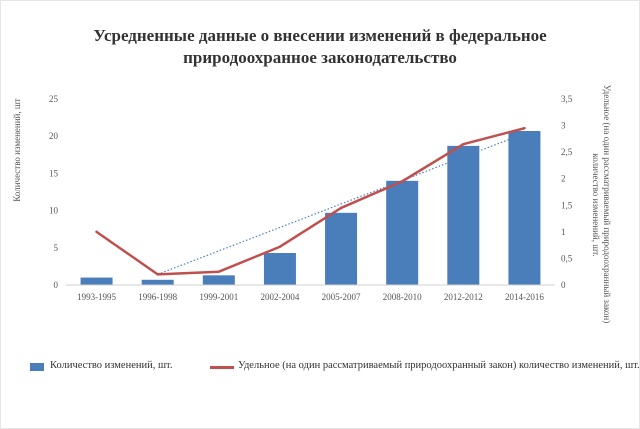 Image resolution: width=640 pixels, height=429 pixels. What do you see at coordinates (563, 232) in the screenshot?
I see `y-right-tick-label: 1` at bounding box center [563, 232].